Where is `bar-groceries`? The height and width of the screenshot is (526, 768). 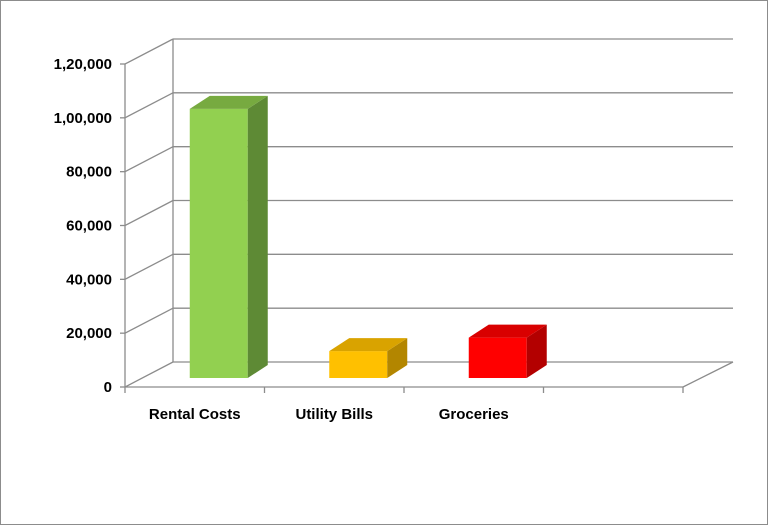
bar-groceries is located at coordinates (507, 351).